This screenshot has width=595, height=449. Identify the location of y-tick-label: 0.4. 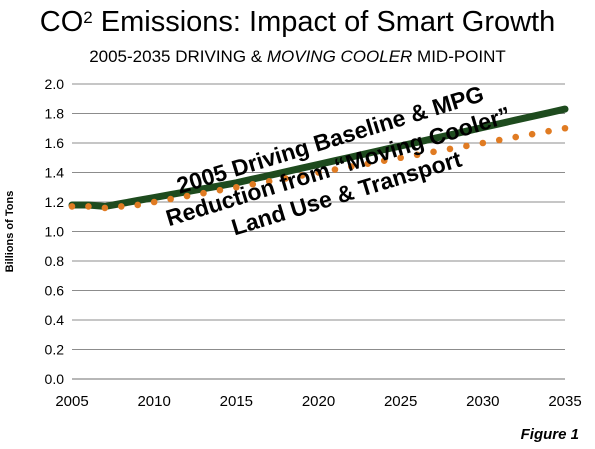
(55, 320).